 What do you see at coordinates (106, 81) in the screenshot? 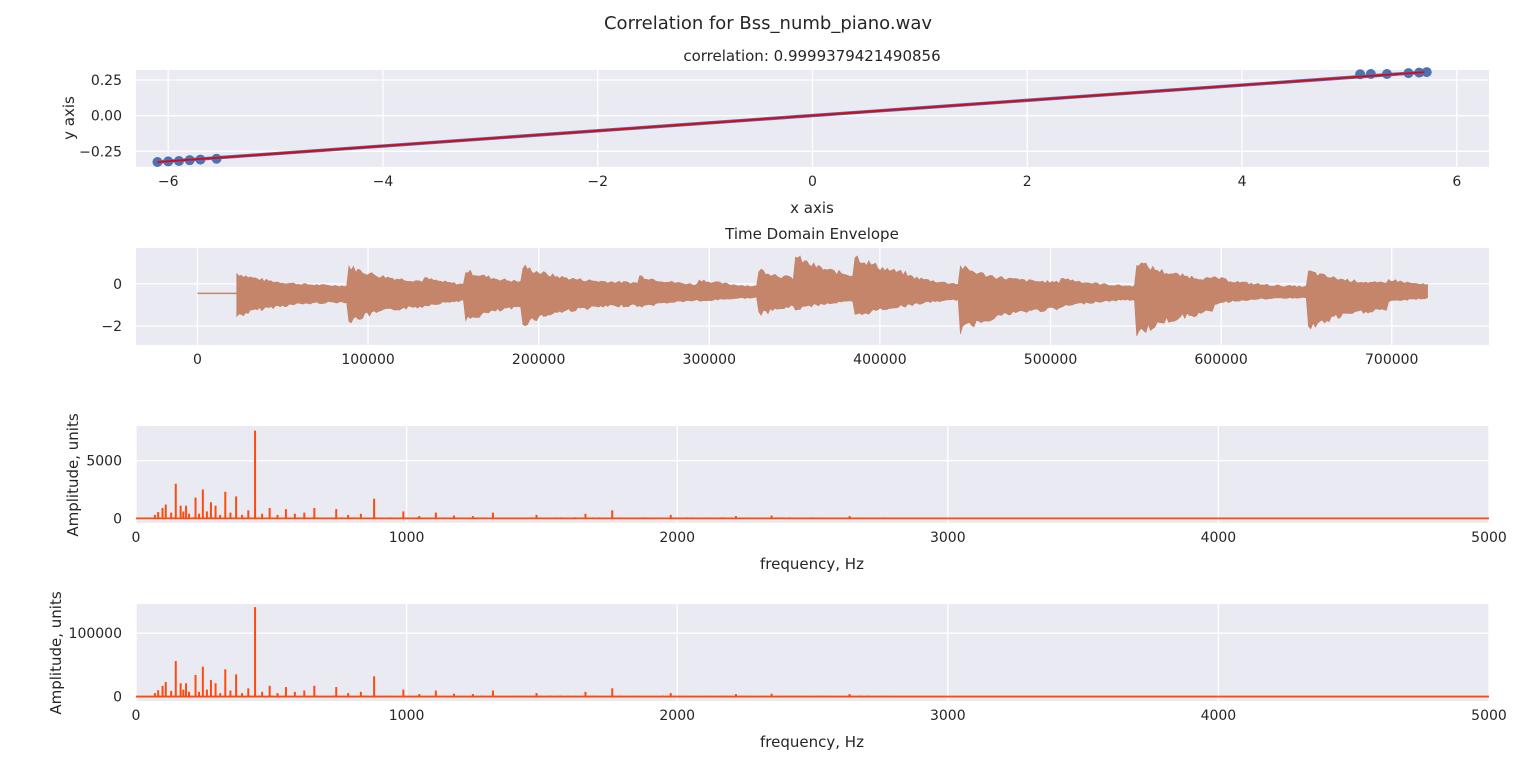
I see `y-tick-label: 0.25` at bounding box center [106, 81].